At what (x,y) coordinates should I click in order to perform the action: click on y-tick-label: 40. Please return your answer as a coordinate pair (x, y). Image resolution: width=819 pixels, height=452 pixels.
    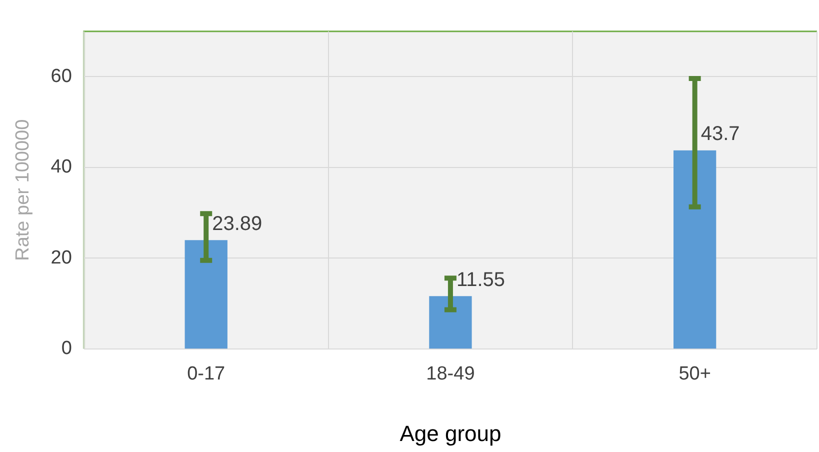
    Looking at the image, I should click on (61, 167).